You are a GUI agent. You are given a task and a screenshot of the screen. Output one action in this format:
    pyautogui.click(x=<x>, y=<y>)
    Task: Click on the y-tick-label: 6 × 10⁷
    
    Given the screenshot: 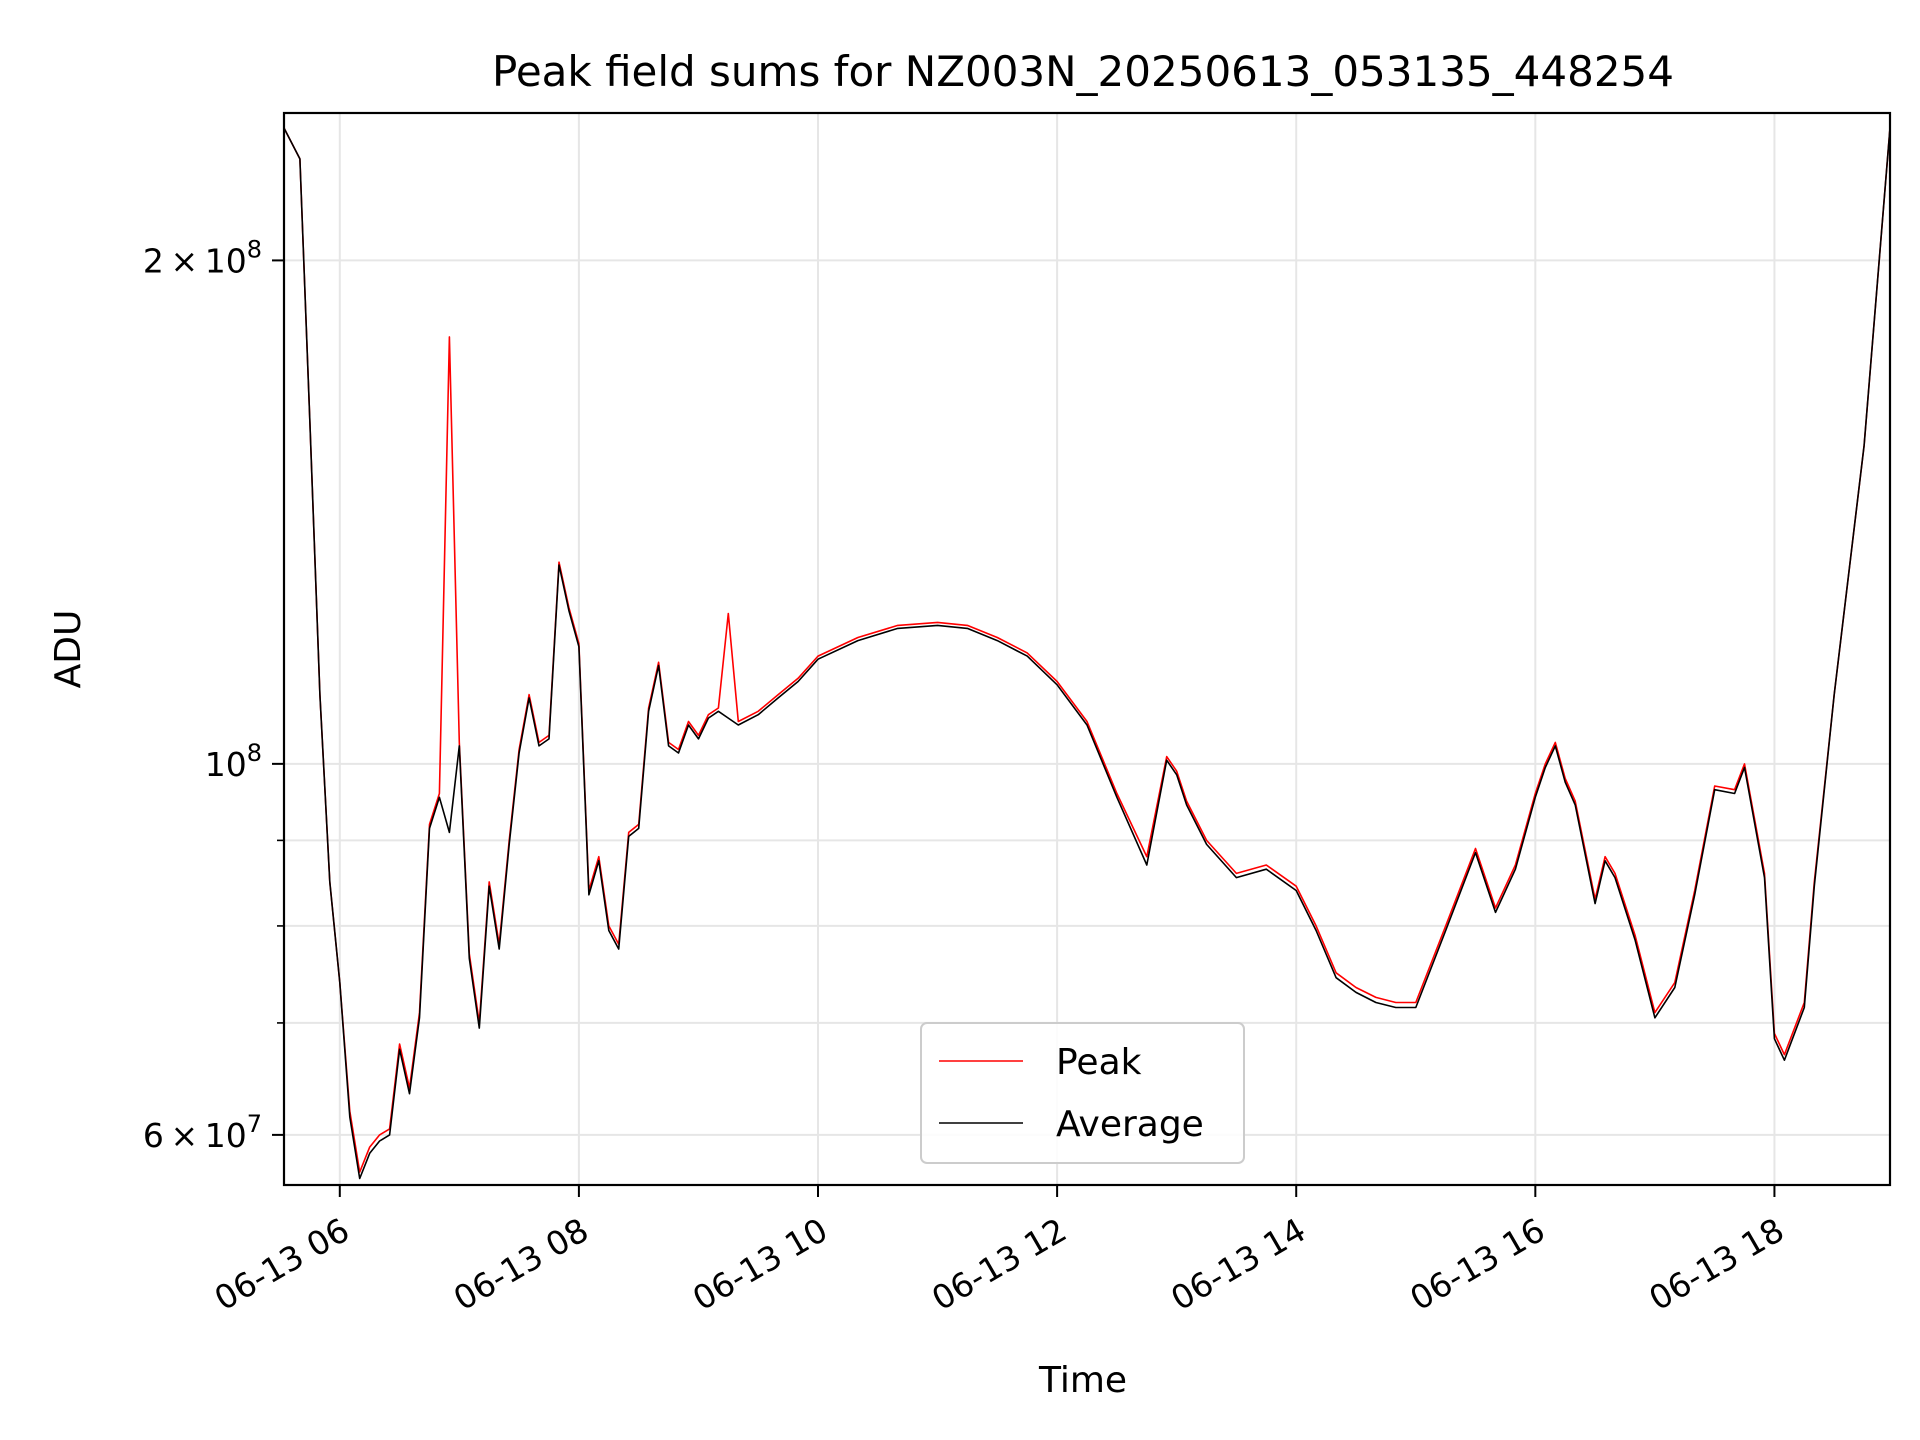 What is the action you would take?
    pyautogui.click(x=202, y=1132)
    